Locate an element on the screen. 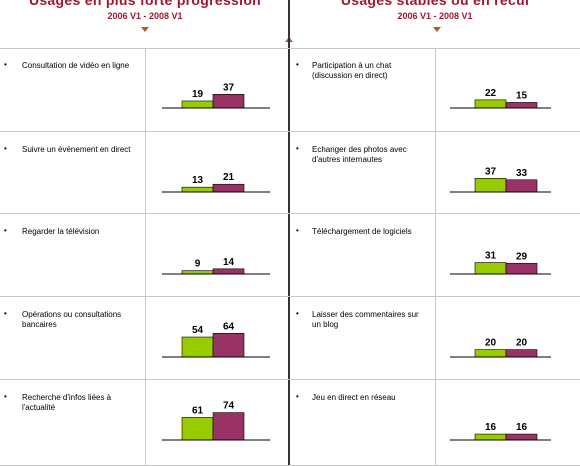 The width and height of the screenshot is (580, 466). data-label: 64 is located at coordinates (229, 326).